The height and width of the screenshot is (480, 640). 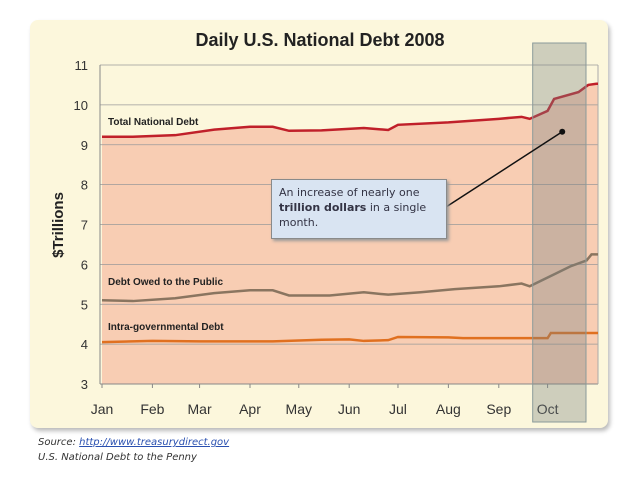 I want to click on x-tick-label: Oct, so click(x=548, y=409).